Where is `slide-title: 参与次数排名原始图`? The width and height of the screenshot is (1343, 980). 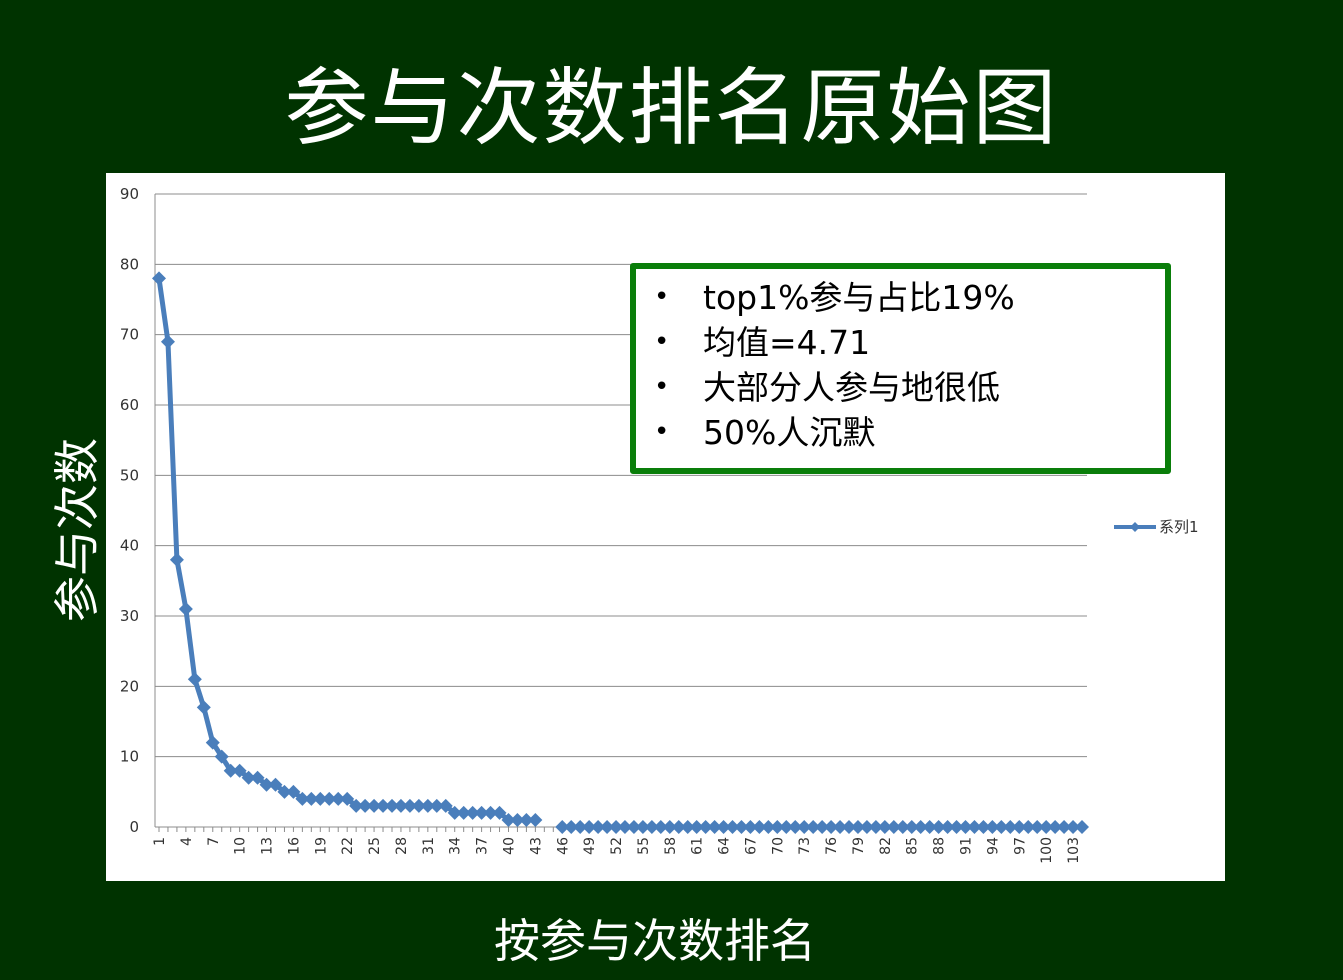
slide-title: 参与次数排名原始图 is located at coordinates (671, 108).